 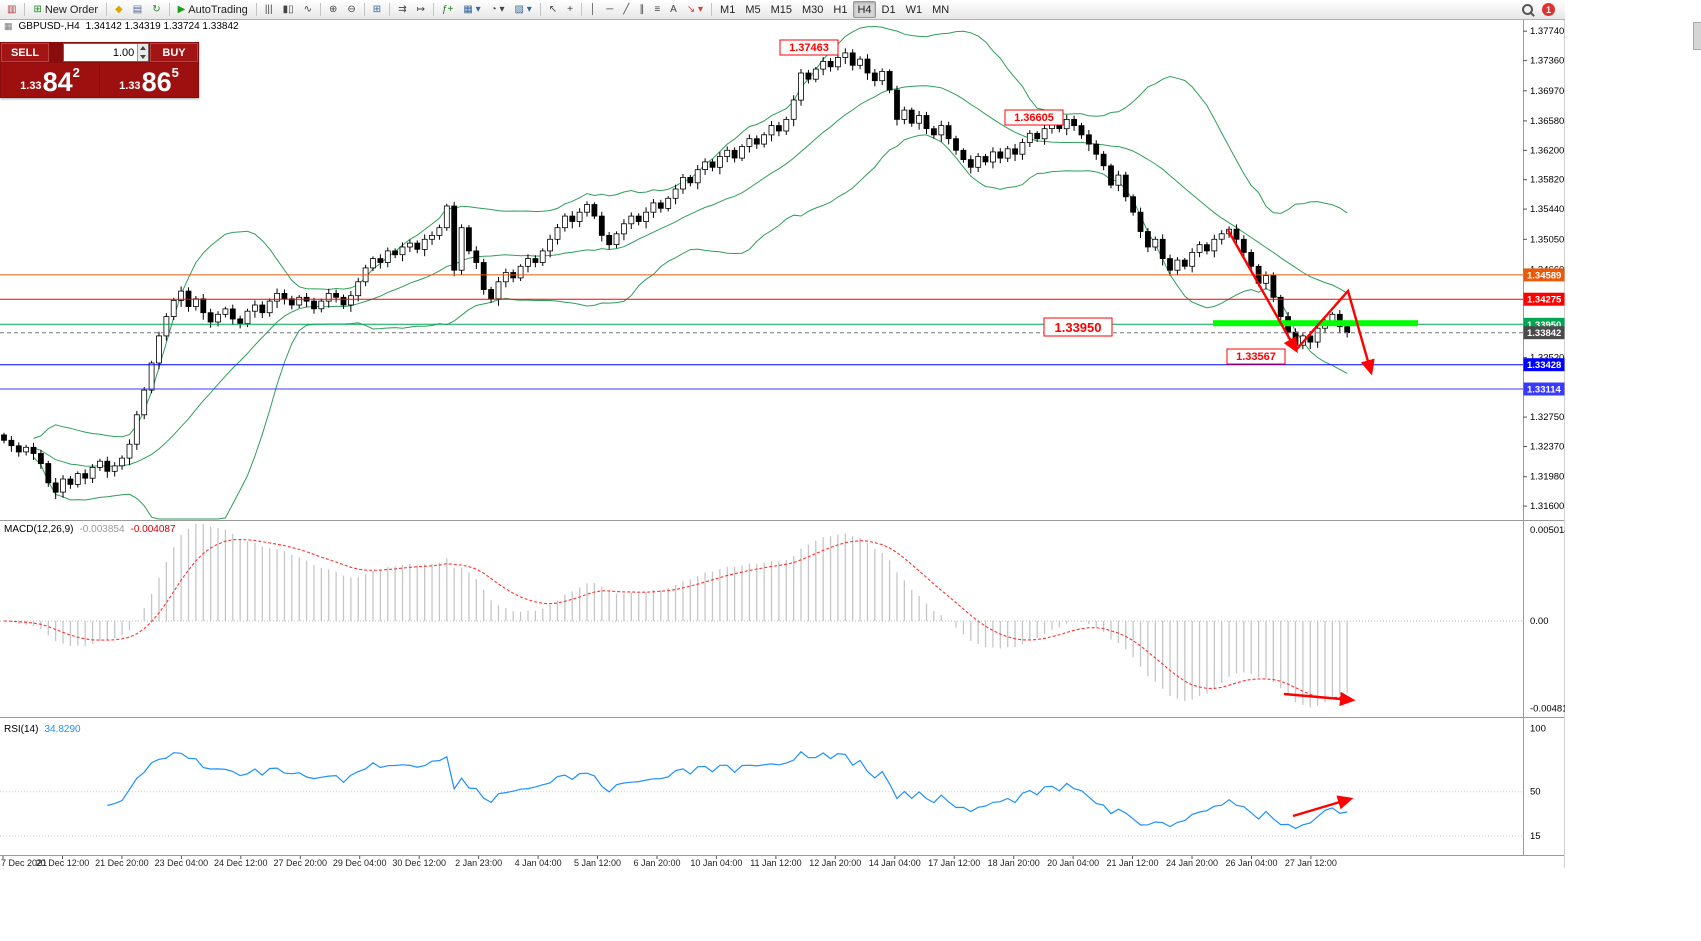 I want to click on svg-text: 1.33842, so click(x=1544, y=333).